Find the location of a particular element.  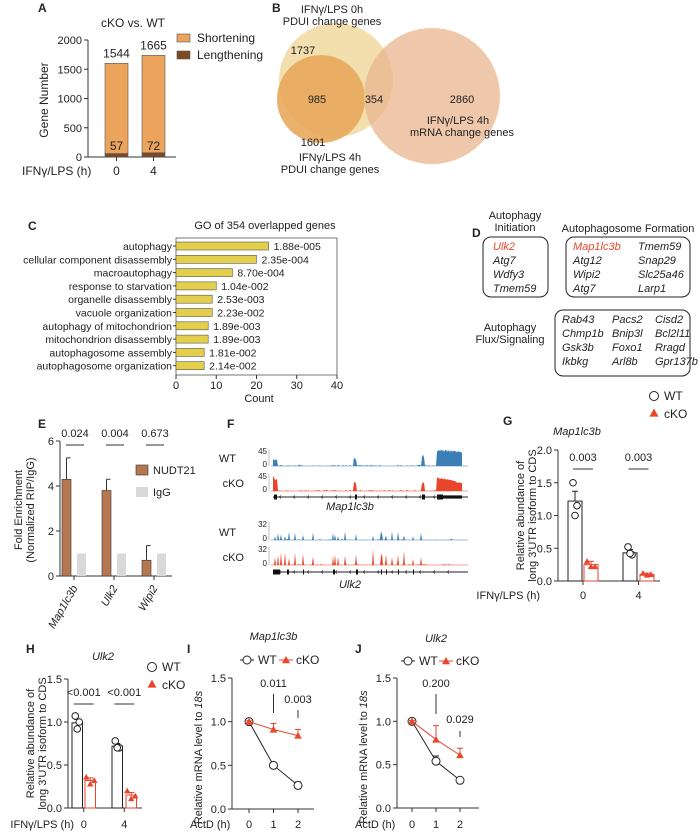

gene-track-group: 45 0 WT 45 0 cKO Map1lc3b is located at coordinates (343, 480).